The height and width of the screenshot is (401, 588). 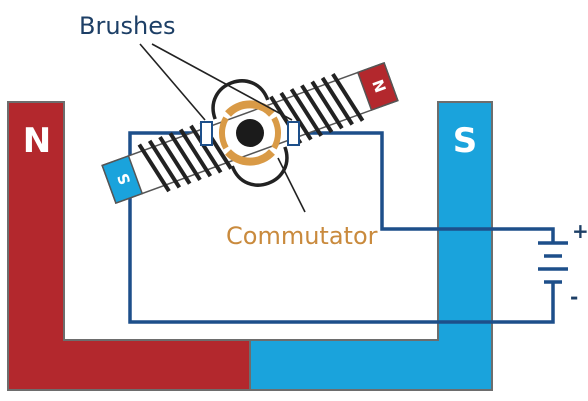 What do you see at coordinates (240, 99) in the screenshot?
I see `armature-loop-top` at bounding box center [240, 99].